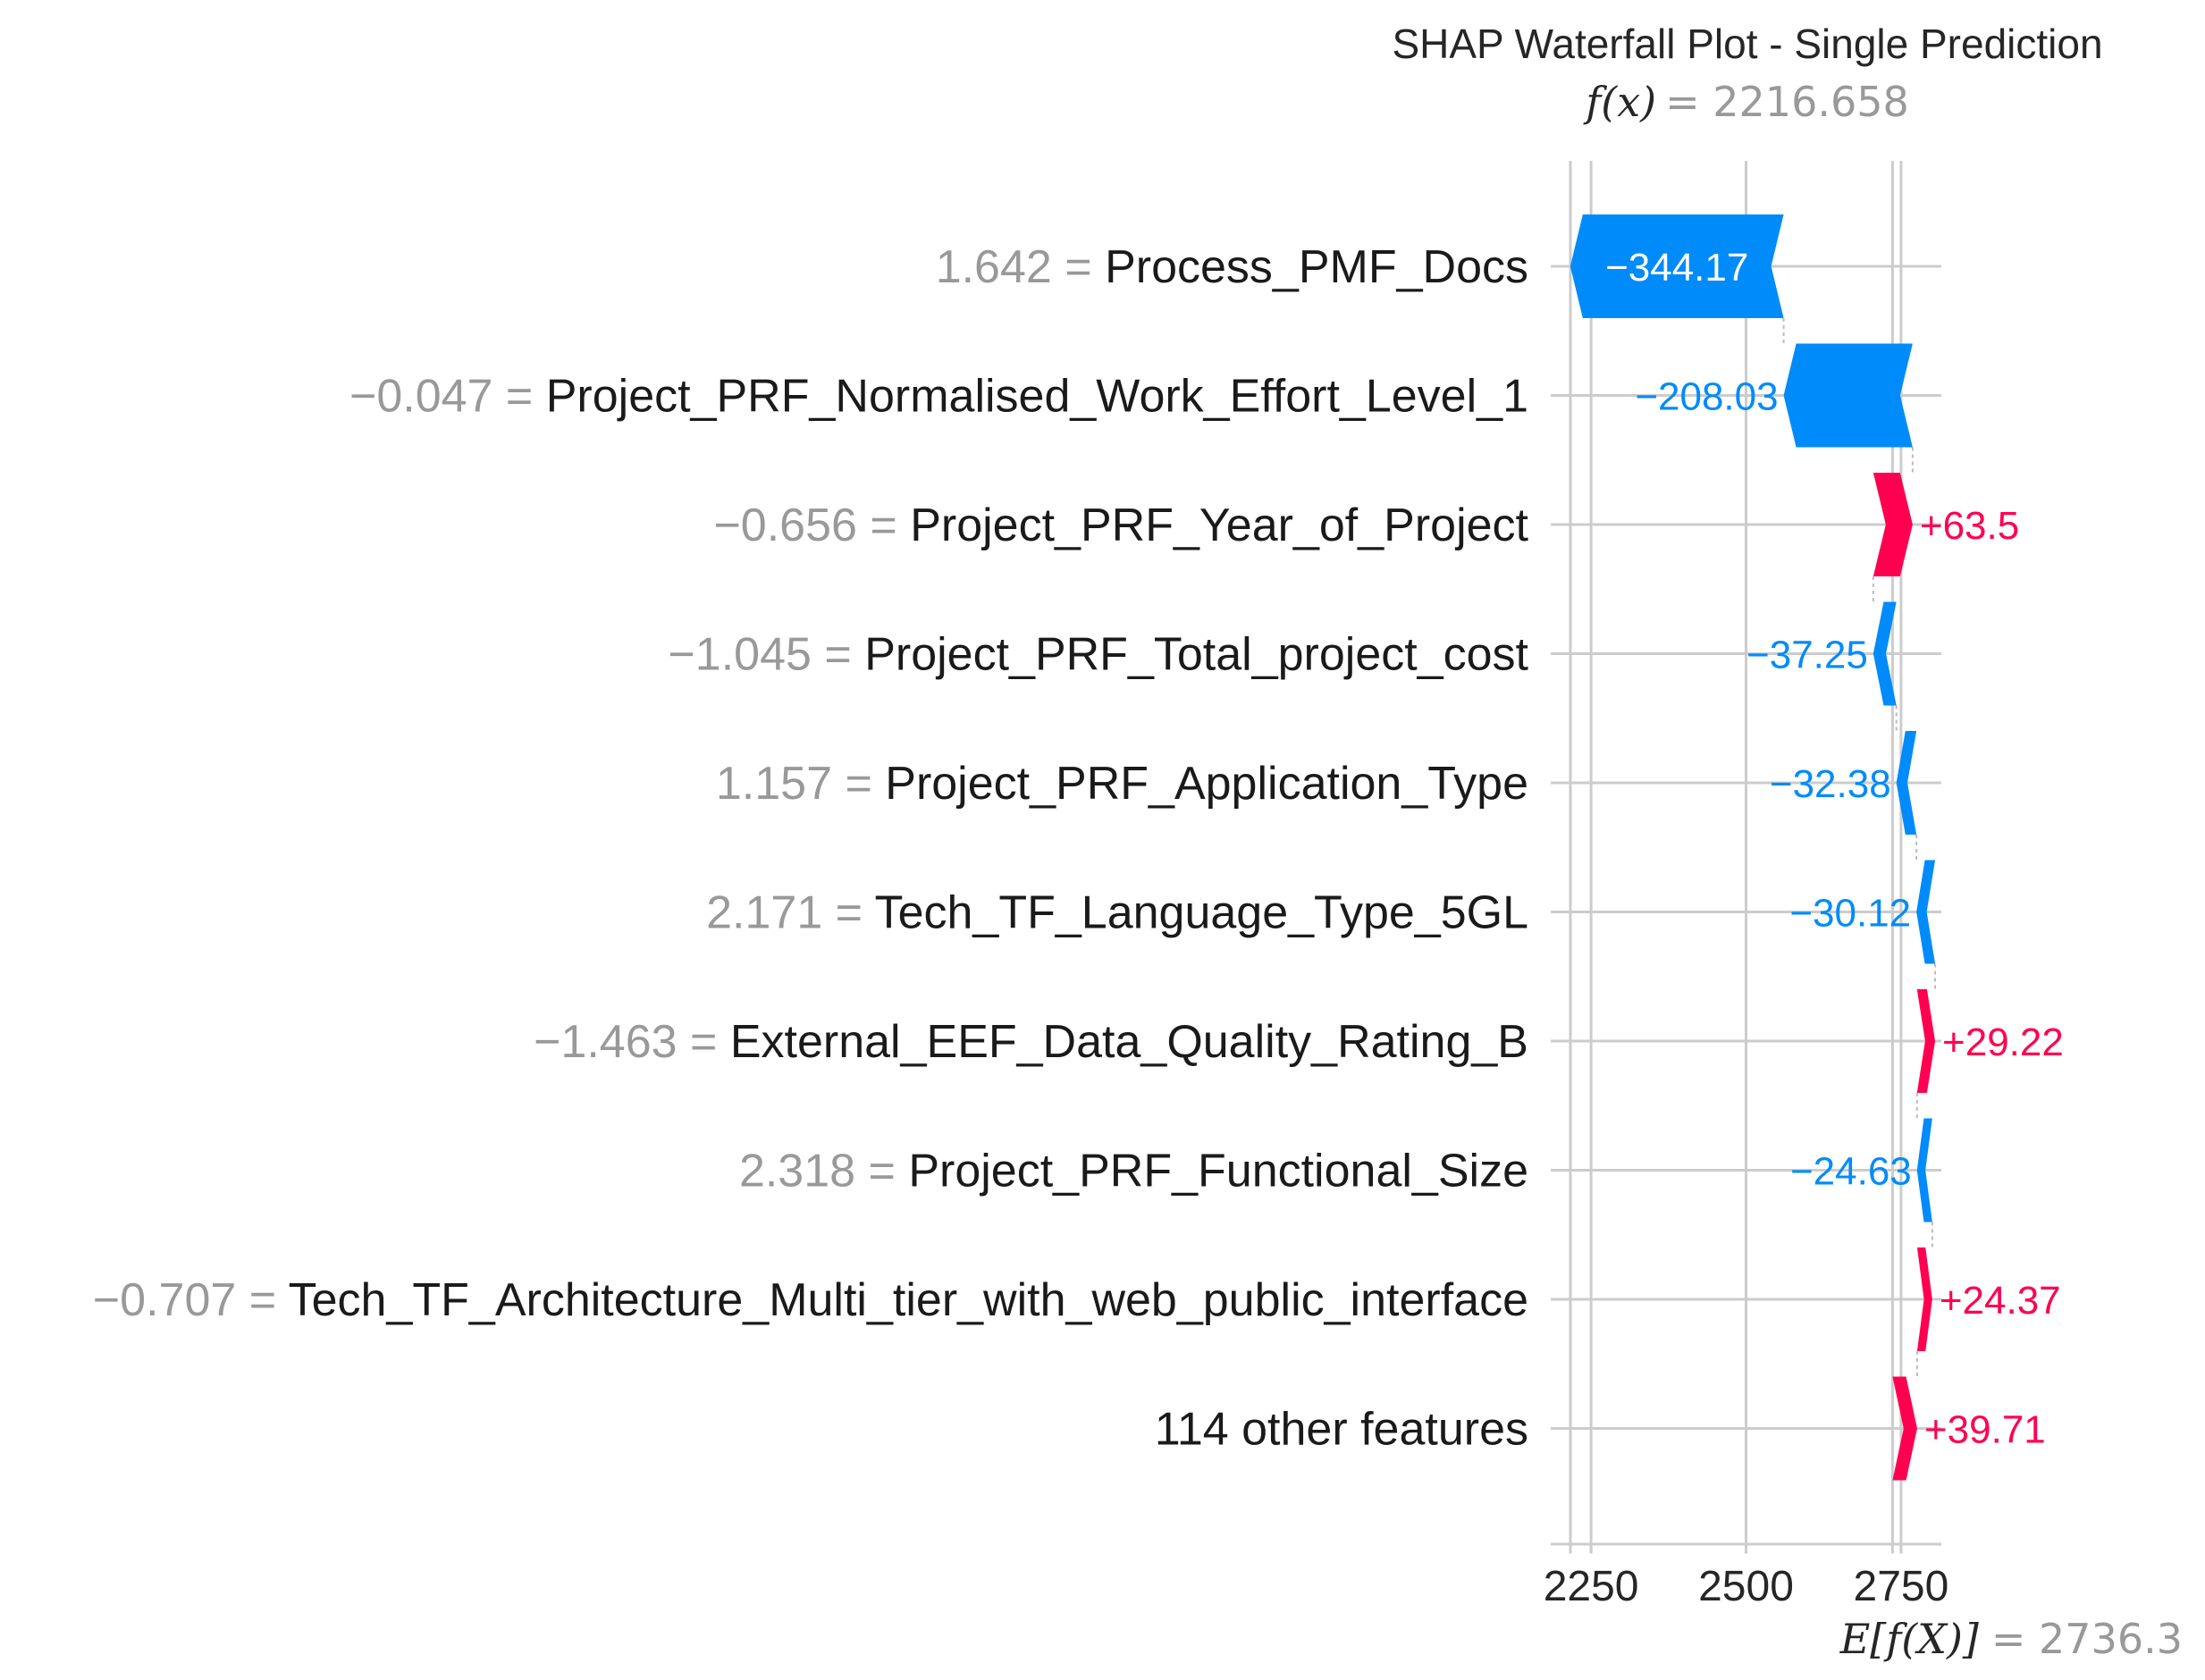 Image resolution: width=2205 pixels, height=1680 pixels. I want to click on feature-value: 2.318 =, so click(823, 1171).